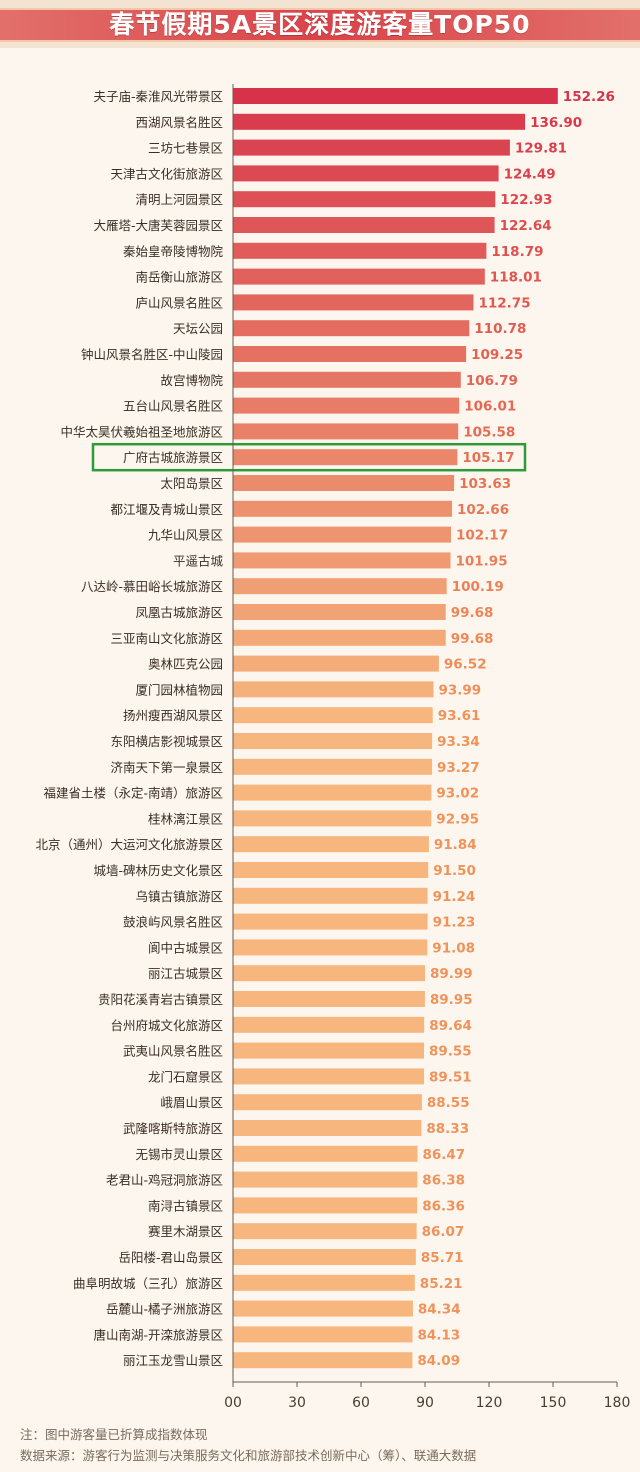  Describe the element at coordinates (448, 1103) in the screenshot. I see `value-label: 88.55` at that location.